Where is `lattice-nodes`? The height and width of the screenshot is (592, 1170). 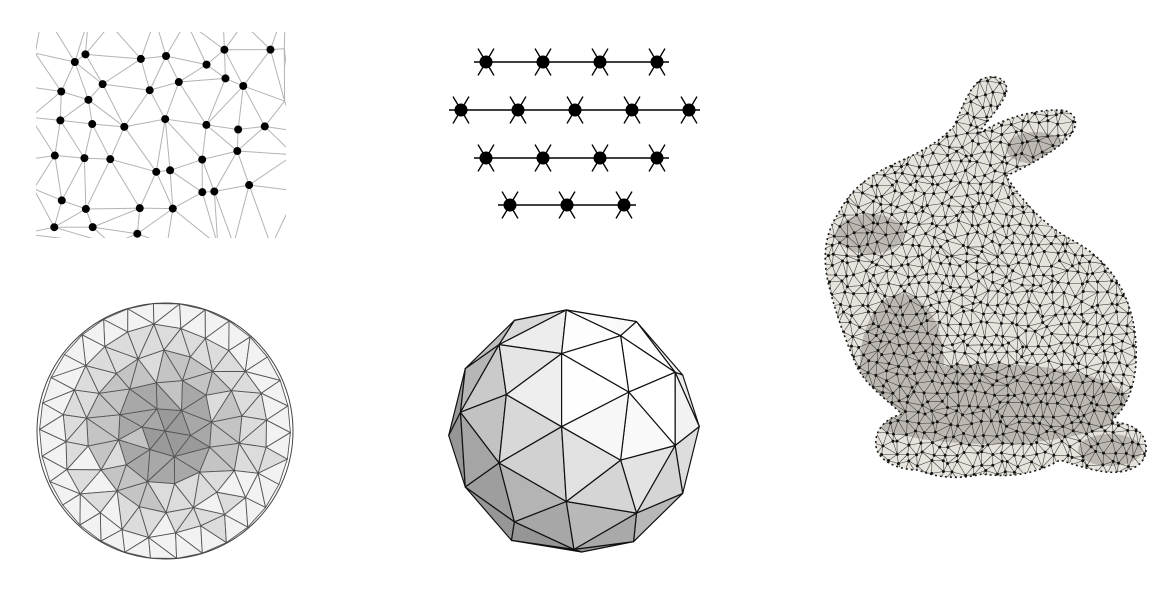 lattice-nodes is located at coordinates (575, 134).